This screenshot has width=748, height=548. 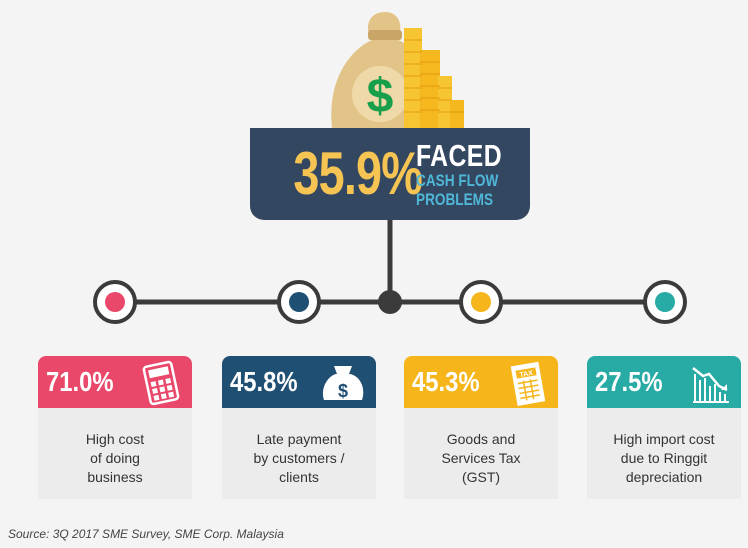 What do you see at coordinates (299, 458) in the screenshot?
I see `card-line: by customers /` at bounding box center [299, 458].